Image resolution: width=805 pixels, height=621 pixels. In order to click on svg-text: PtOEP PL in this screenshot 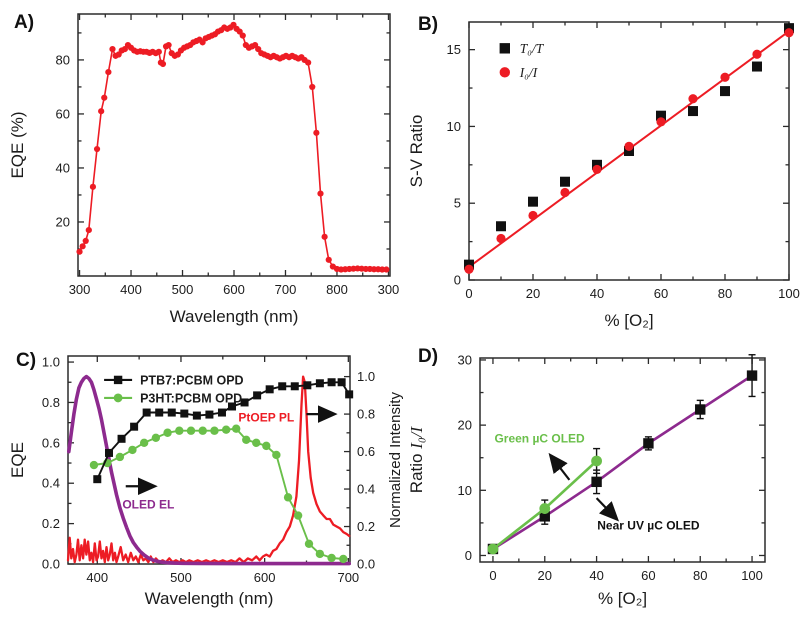, I will do `click(266, 418)`.